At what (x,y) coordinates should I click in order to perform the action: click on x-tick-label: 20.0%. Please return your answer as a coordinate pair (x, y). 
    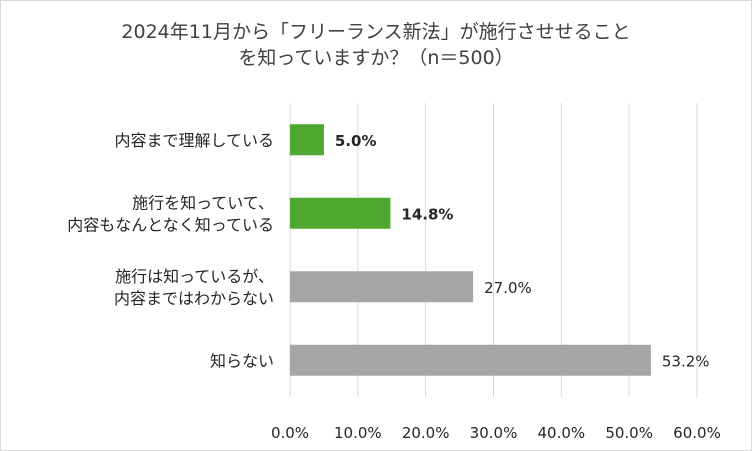
    Looking at the image, I should click on (426, 433).